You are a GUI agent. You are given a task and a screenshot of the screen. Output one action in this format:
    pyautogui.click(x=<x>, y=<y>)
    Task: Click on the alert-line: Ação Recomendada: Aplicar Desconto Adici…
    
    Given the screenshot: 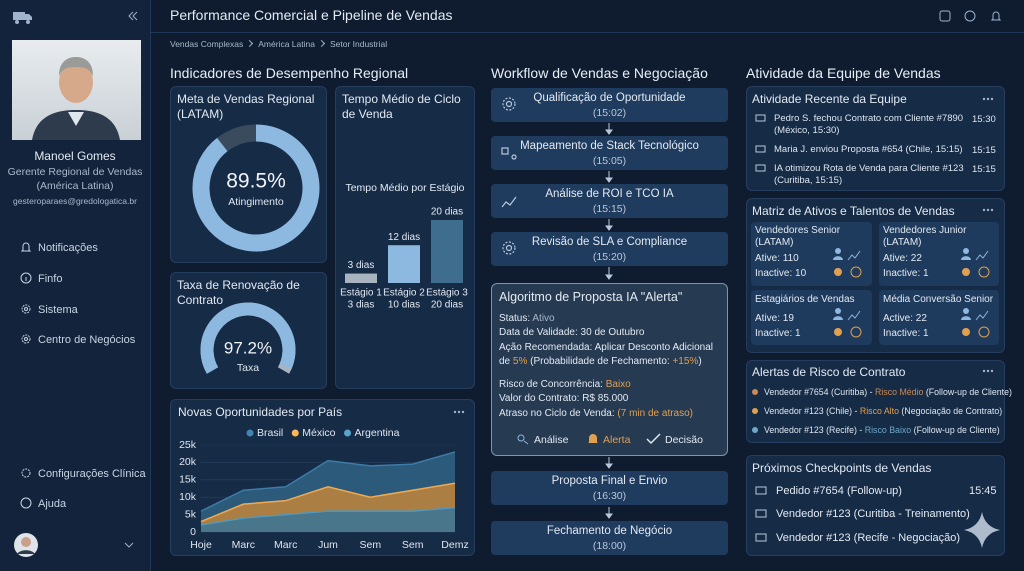 What is the action you would take?
    pyautogui.click(x=612, y=355)
    